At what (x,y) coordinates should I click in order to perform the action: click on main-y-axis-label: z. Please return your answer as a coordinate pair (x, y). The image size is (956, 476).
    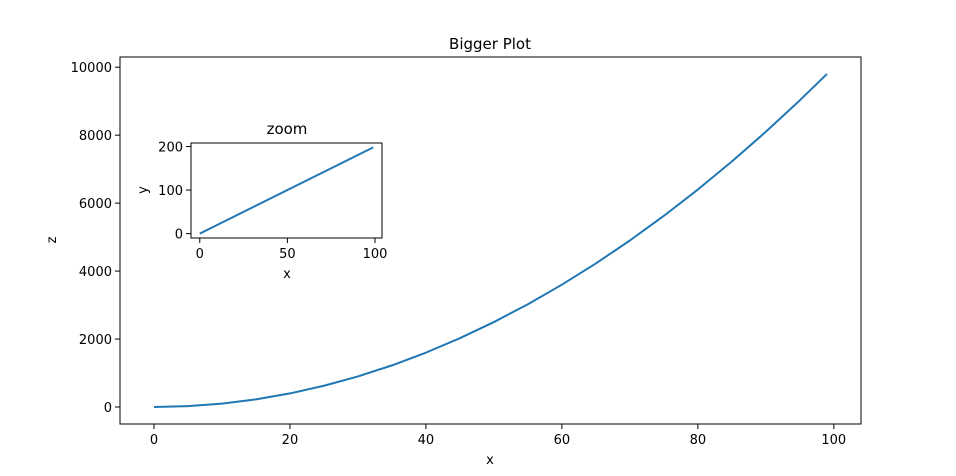
    Looking at the image, I should click on (52, 239).